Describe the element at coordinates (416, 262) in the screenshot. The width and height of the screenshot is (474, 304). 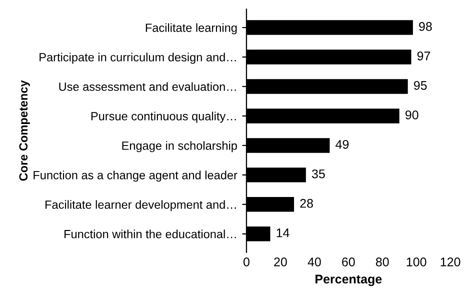
I see `x-tick-label: 100` at that location.